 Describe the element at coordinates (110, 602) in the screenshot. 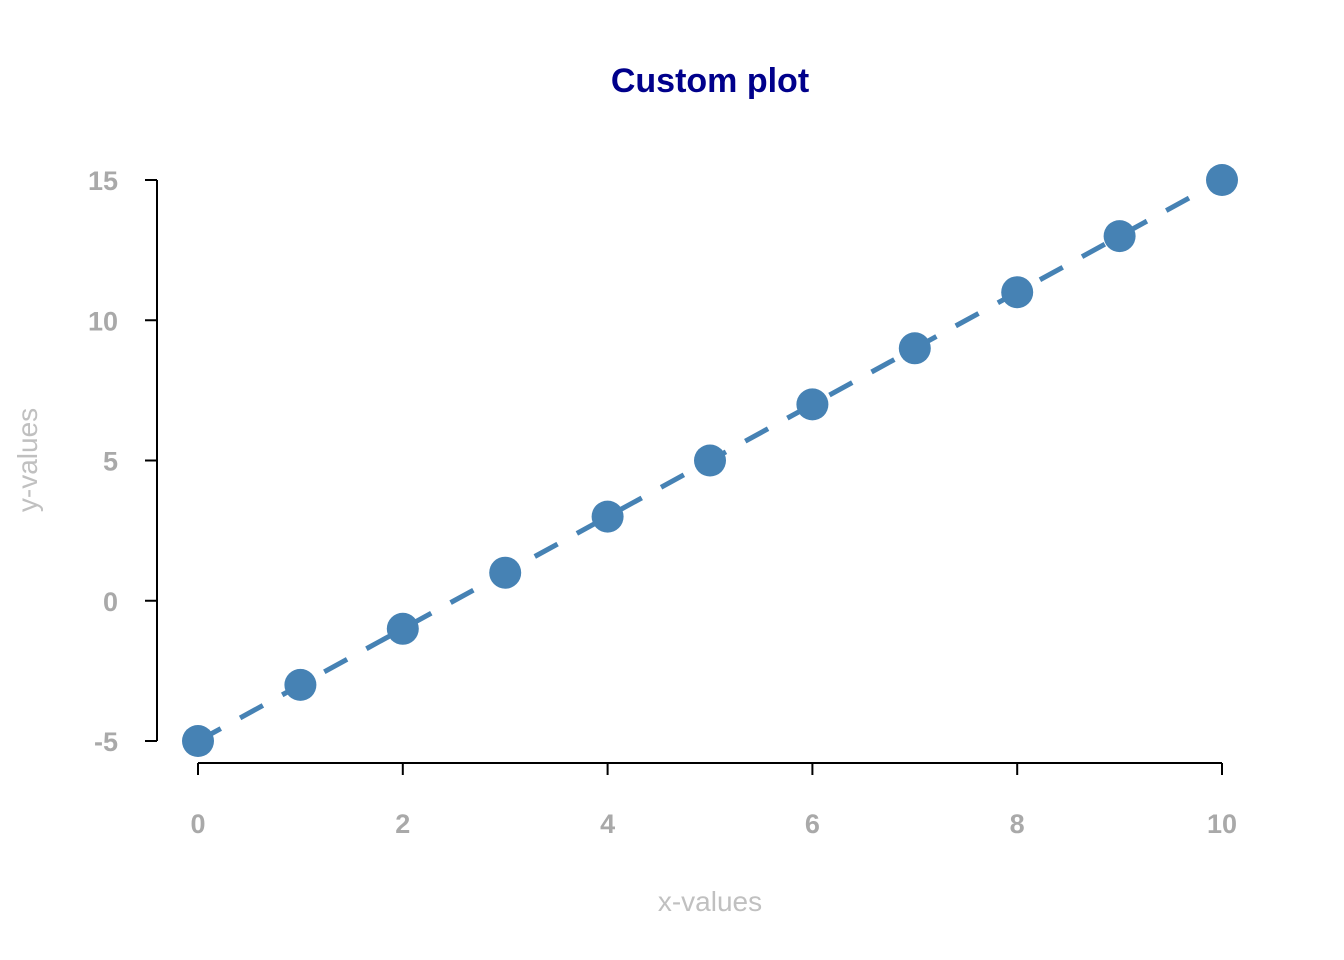

I see `y-tick-label: 0` at that location.